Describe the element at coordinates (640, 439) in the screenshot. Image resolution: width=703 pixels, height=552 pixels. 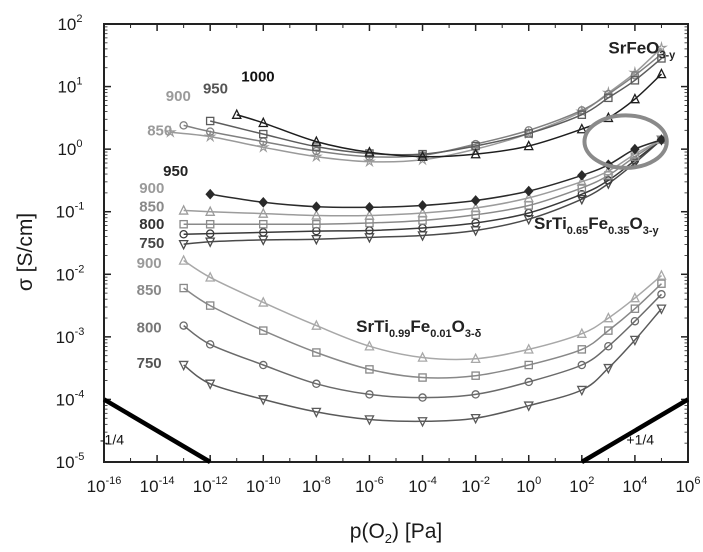
I see `slope-label: +1/4` at that location.